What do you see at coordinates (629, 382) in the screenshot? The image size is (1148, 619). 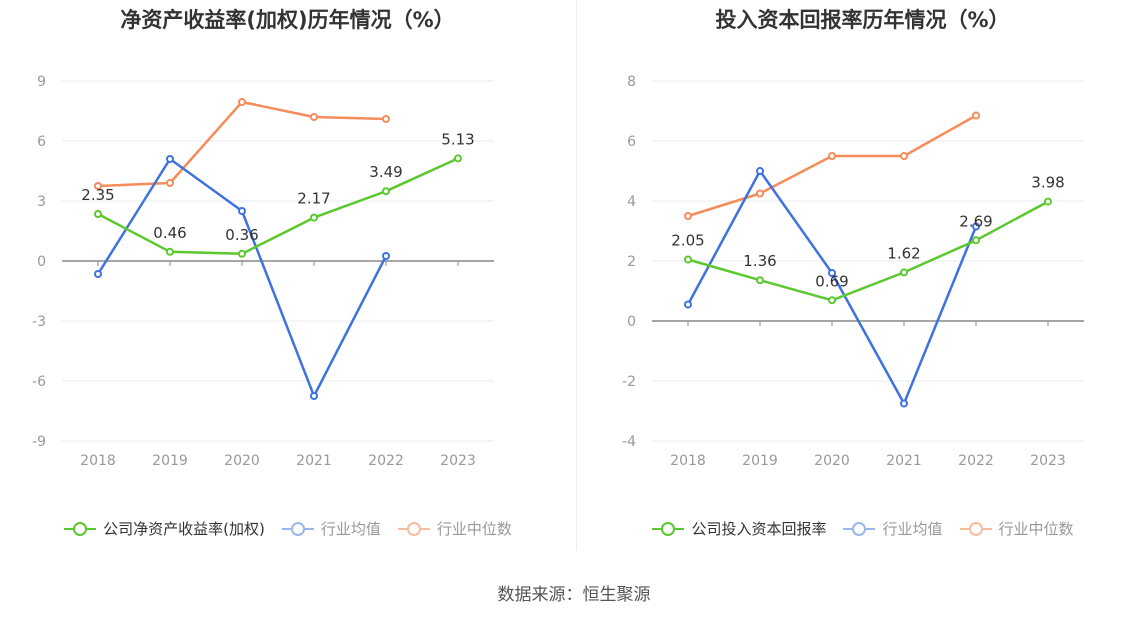 I see `y-tick-label: -2` at bounding box center [629, 382].